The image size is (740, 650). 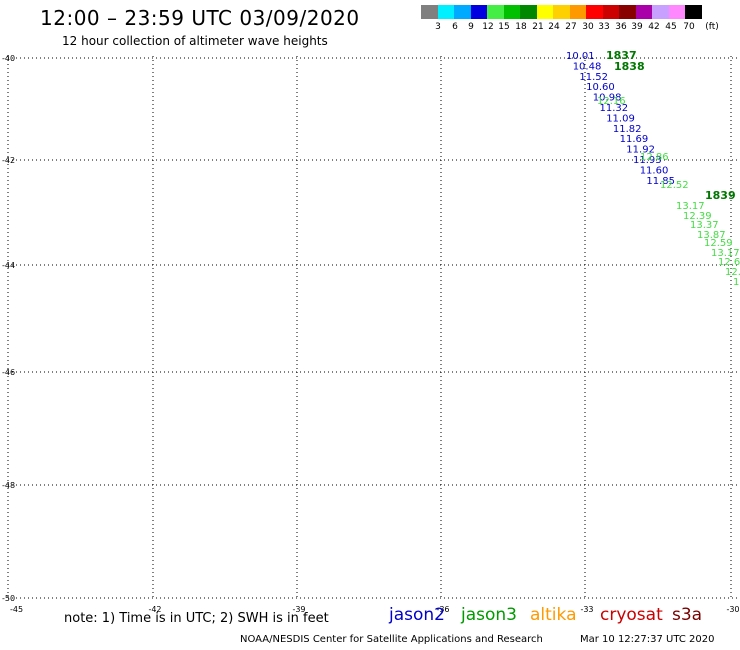 What do you see at coordinates (629, 66) in the screenshot?
I see `time-label: 1838` at bounding box center [629, 66].